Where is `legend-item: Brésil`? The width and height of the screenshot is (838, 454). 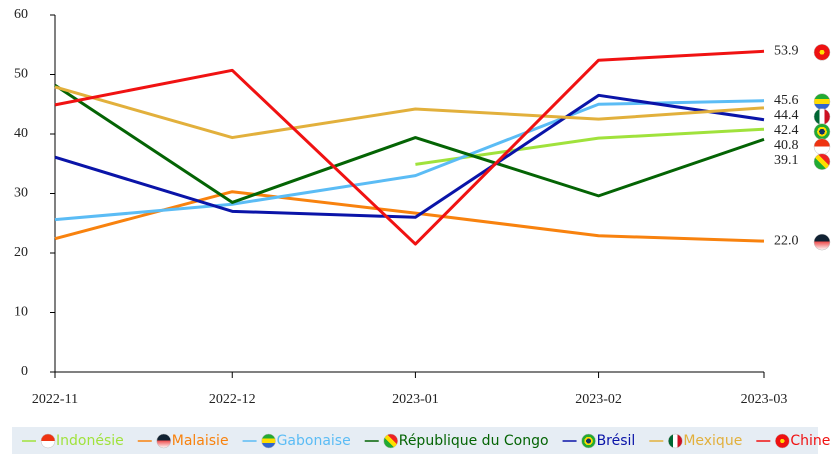 legend-item: Brésil is located at coordinates (599, 441).